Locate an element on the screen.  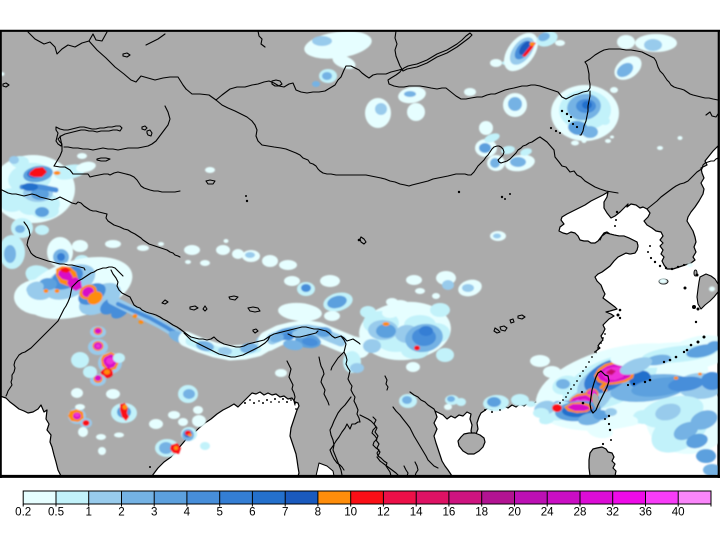
svg-text: 6 is located at coordinates (252, 512).